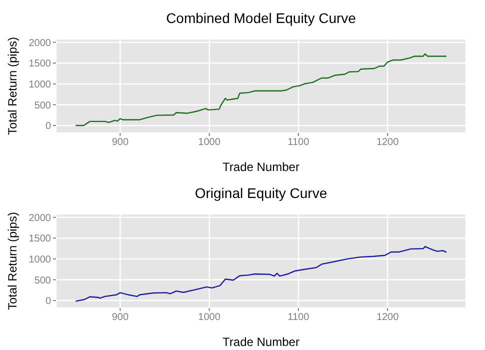 Image resolution: width=485 pixels, height=350 pixels. I want to click on line-series, so click(261, 274).